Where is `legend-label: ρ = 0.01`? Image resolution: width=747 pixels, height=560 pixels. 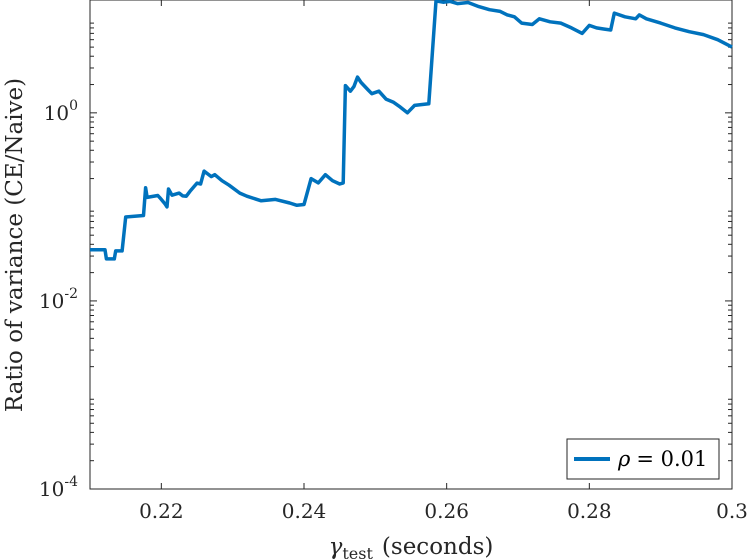
legend-label: ρ = 0.01 is located at coordinates (662, 459).